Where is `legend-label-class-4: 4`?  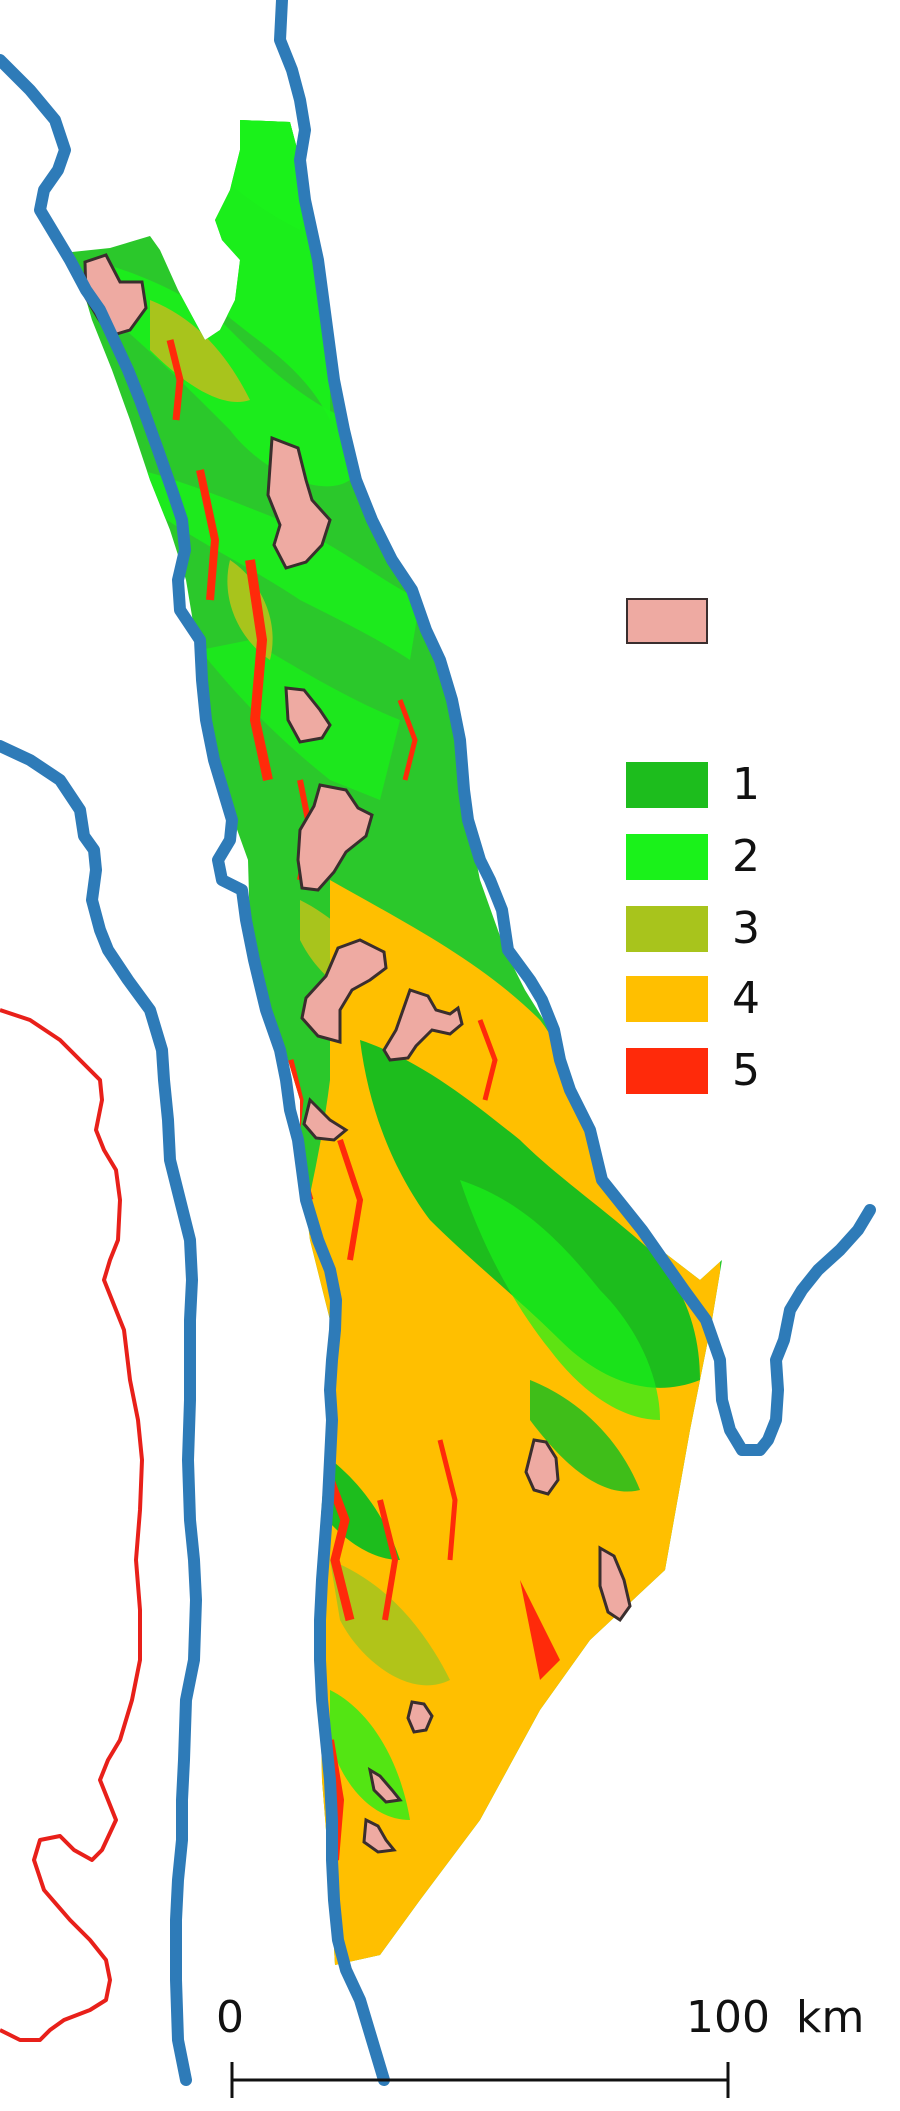
legend-label-class-4: 4 is located at coordinates (746, 998).